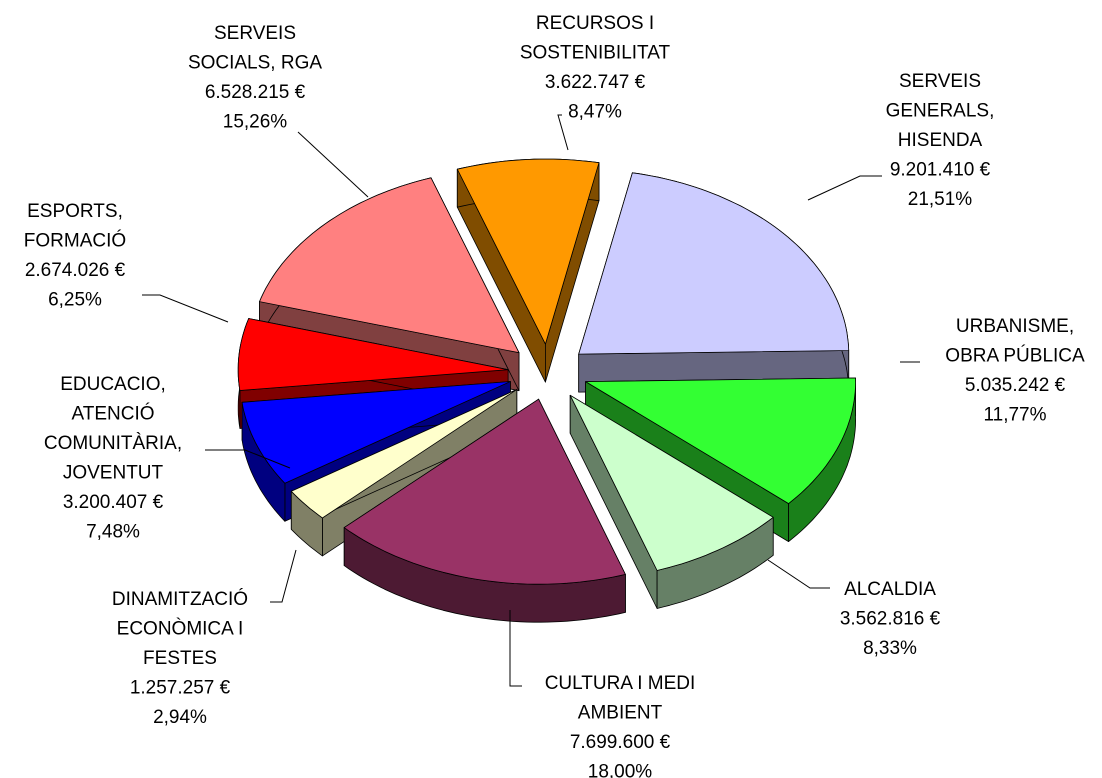 The image size is (1102, 778). What do you see at coordinates (255, 63) in the screenshot?
I see `slice-label: SOCIALS, RGA` at bounding box center [255, 63].